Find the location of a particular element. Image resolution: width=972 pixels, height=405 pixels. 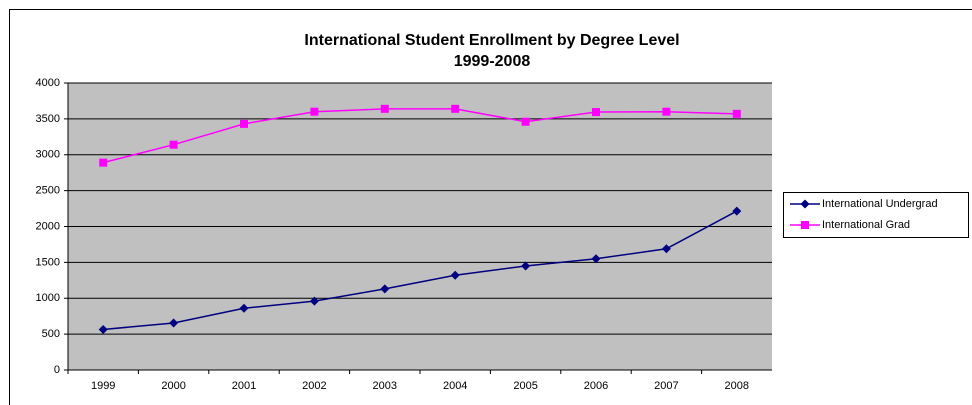

x-tick-label: 2005 is located at coordinates (525, 386).